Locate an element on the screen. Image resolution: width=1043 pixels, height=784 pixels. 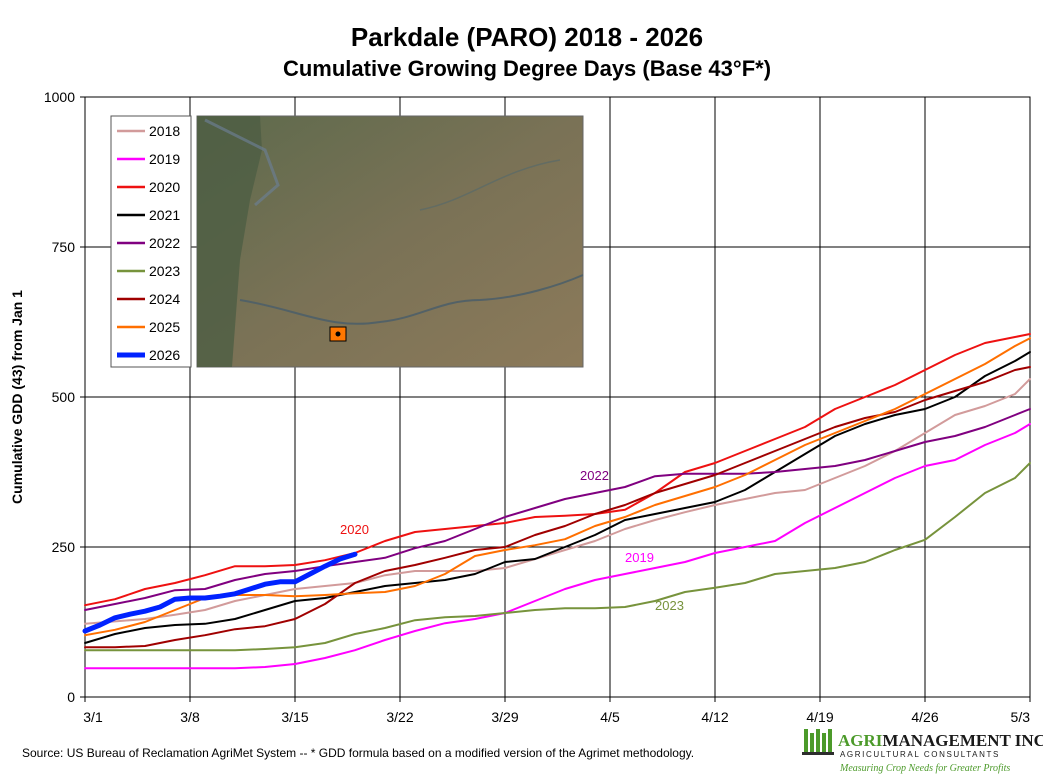
station-marker-dot is located at coordinates (338, 334).